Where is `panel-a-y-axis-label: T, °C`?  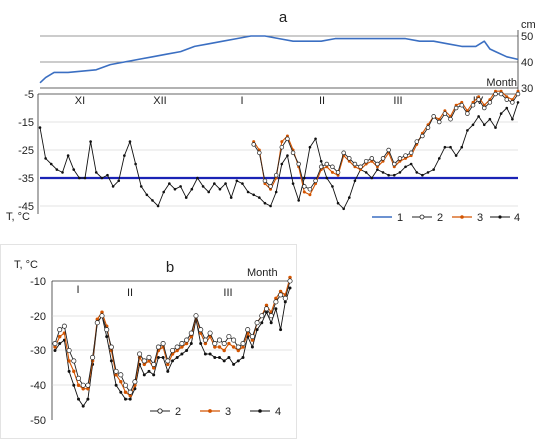
panel-a-y-axis-label: T, °C is located at coordinates (18, 217).